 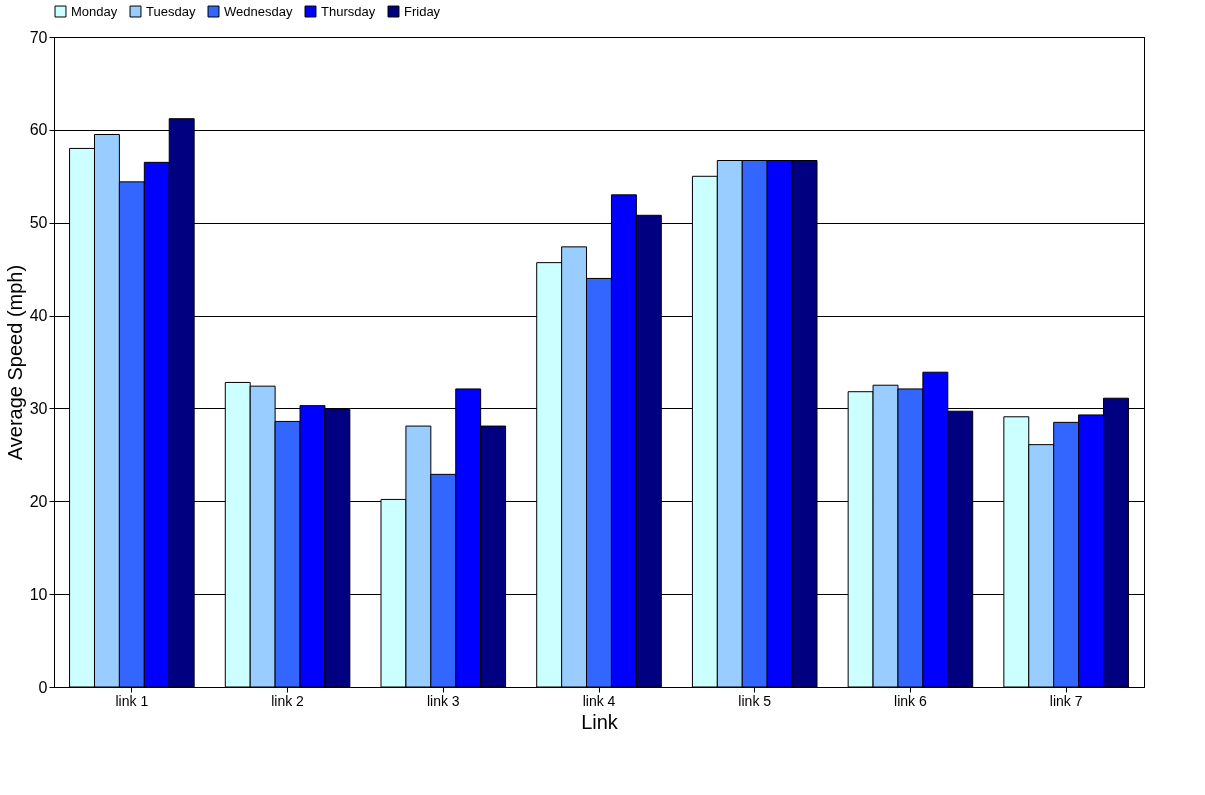 What do you see at coordinates (910, 700) in the screenshot?
I see `x-tick-label: link 6` at bounding box center [910, 700].